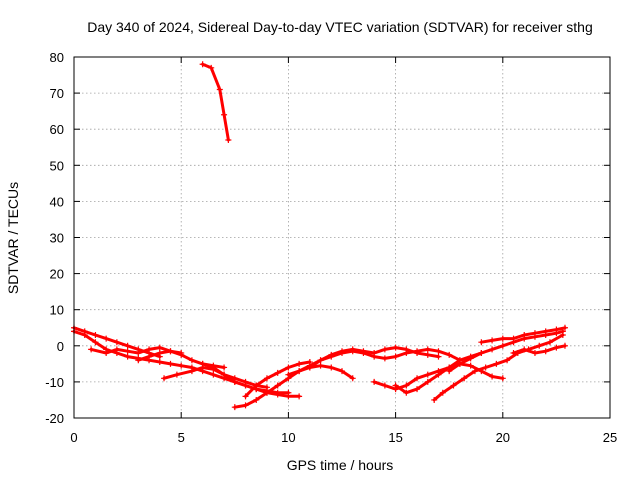 Image resolution: width=640 pixels, height=480 pixels. Describe the element at coordinates (395, 437) in the screenshot. I see `x-tick-label: 15` at that location.